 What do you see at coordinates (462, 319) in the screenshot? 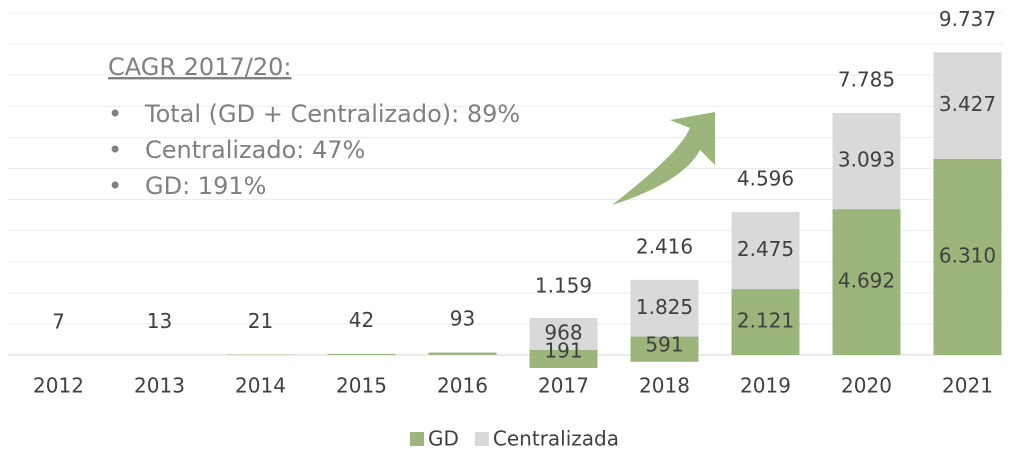
I see `total-label: 93` at bounding box center [462, 319].